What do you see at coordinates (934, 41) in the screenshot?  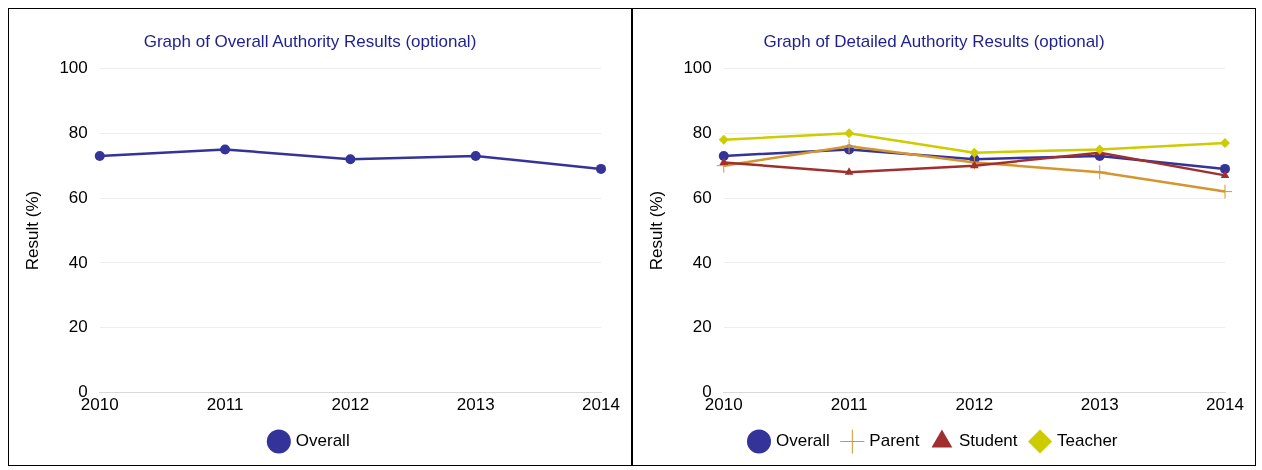 I see `chart-title: Graph of Detailed Authority Results (optional)` at bounding box center [934, 41].